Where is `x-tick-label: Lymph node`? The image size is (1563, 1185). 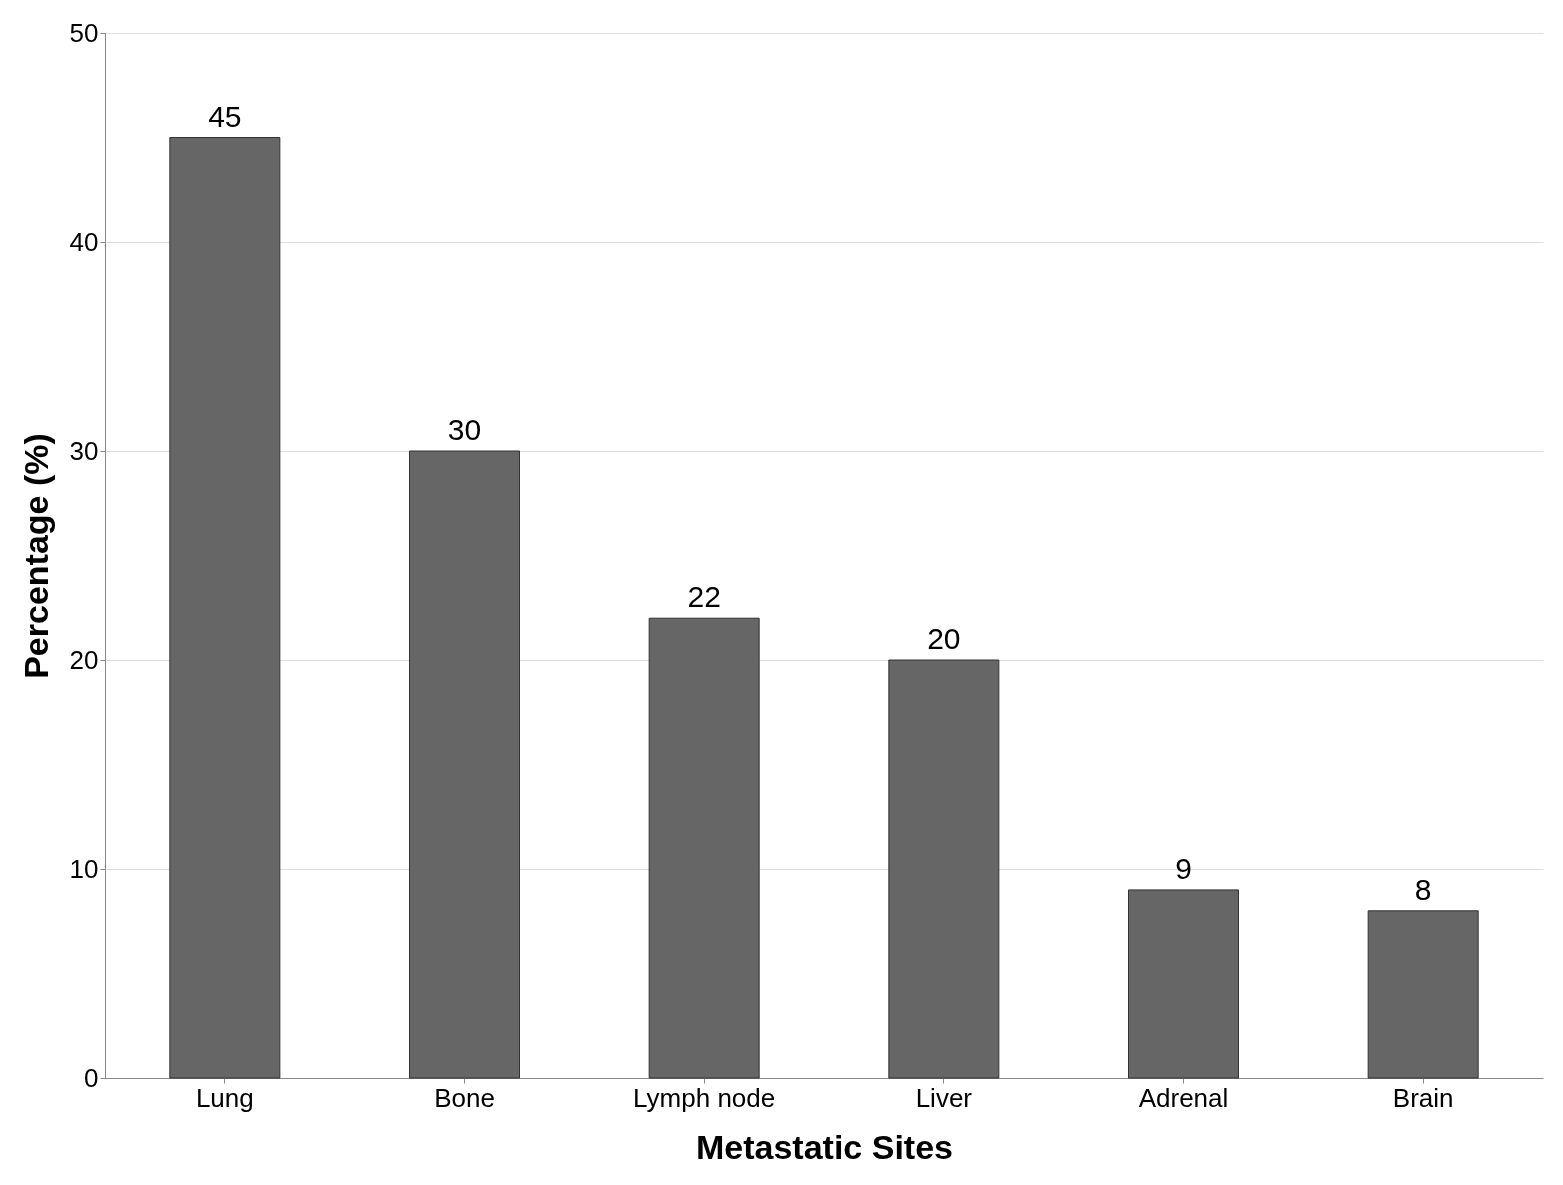 x-tick-label: Lymph node is located at coordinates (704, 1097).